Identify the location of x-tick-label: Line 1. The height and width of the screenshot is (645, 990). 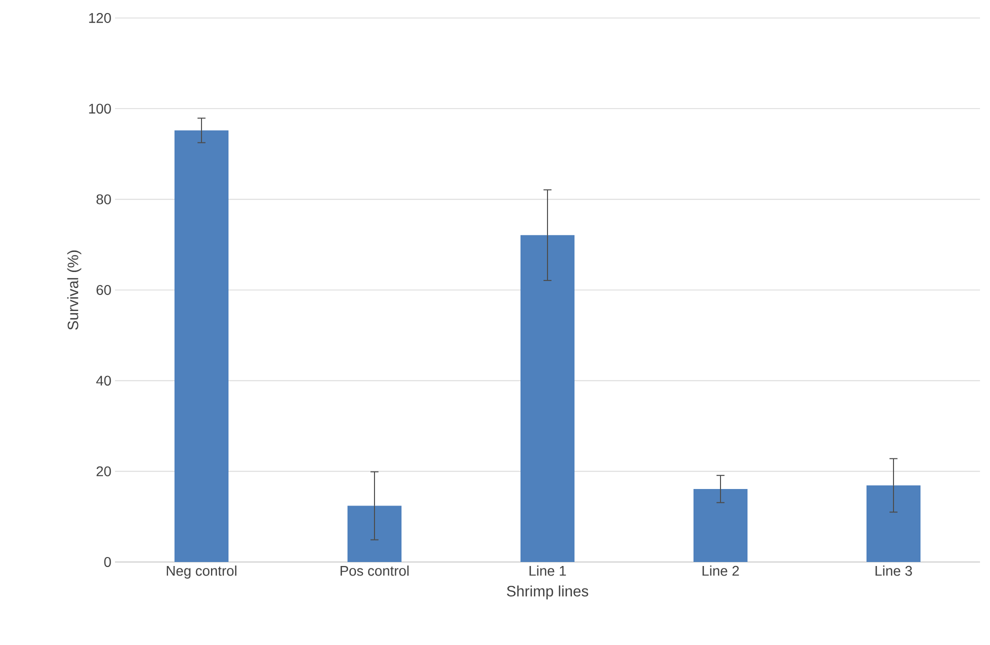
(548, 571).